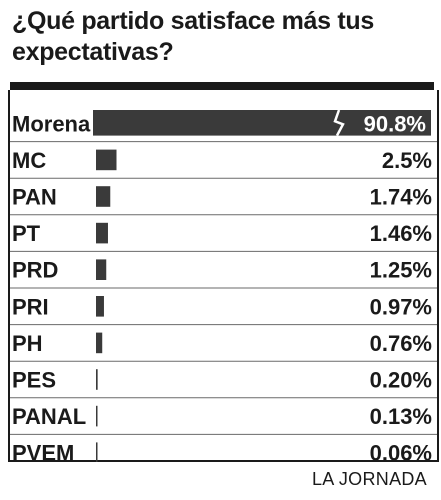  Describe the element at coordinates (30, 306) in the screenshot. I see `category-label-pri: PRI` at that location.